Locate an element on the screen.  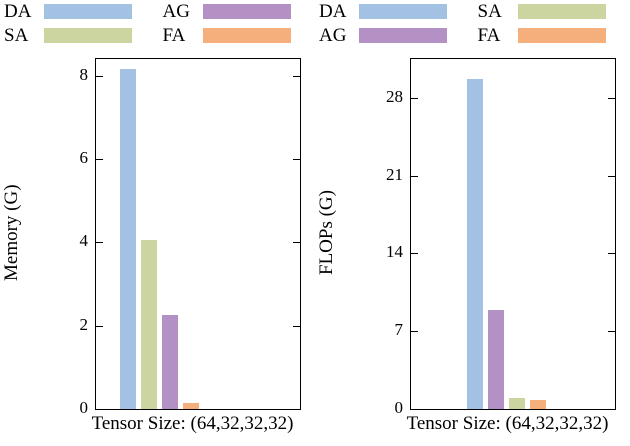
y-tick-label-4: 4 is located at coordinates (84, 241).